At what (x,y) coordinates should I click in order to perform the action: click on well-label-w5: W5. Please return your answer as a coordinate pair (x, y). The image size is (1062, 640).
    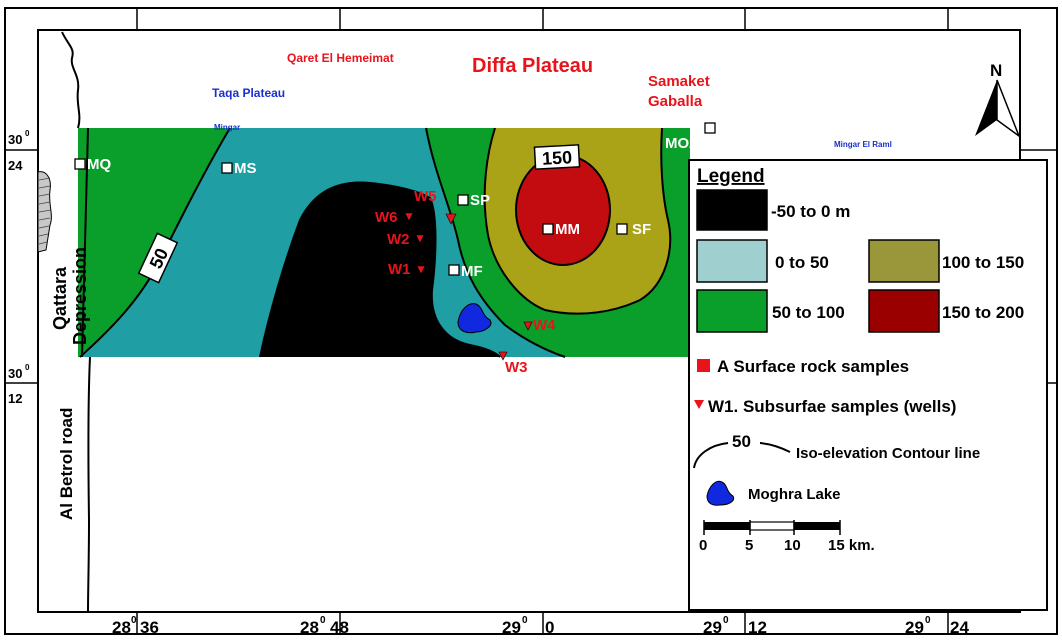
    Looking at the image, I should click on (425, 196).